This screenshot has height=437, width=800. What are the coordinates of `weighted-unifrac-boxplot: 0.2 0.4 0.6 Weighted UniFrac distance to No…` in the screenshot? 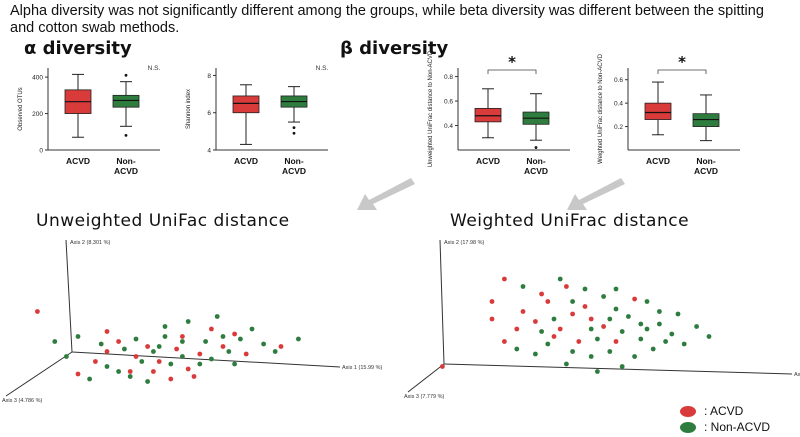 It's located at (669, 114).